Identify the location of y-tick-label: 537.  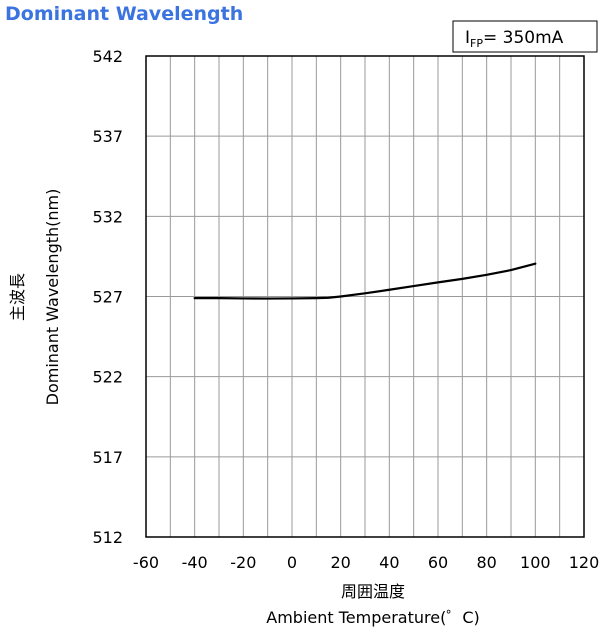
(107, 136).